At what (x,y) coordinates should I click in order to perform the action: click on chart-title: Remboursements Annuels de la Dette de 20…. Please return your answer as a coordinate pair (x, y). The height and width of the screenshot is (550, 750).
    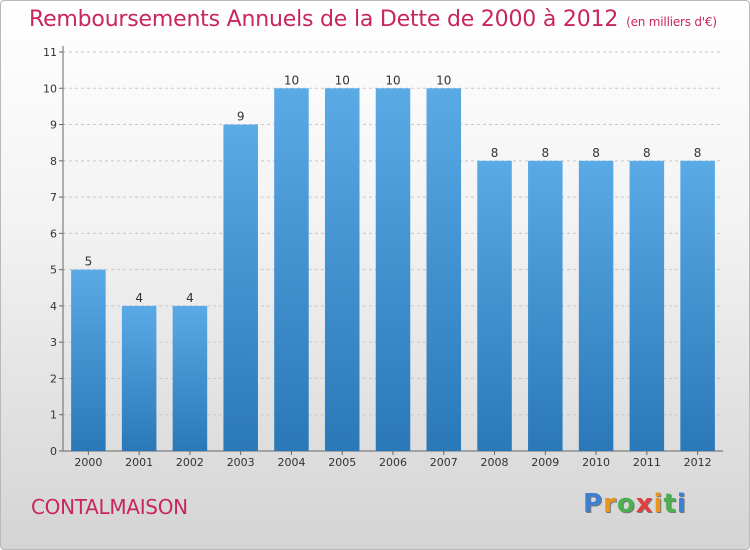
    Looking at the image, I should click on (373, 19).